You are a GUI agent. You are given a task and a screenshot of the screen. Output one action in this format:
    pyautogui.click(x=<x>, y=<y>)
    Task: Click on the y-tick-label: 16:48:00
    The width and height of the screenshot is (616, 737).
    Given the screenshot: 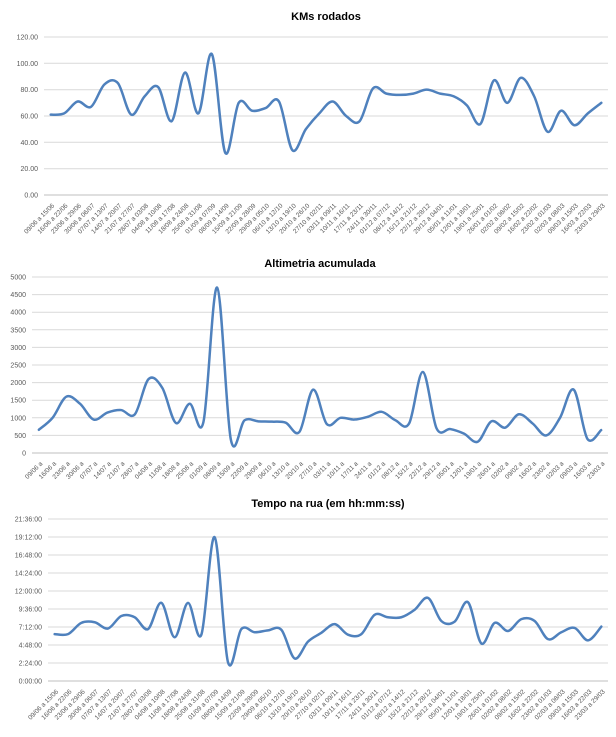 What is the action you would take?
    pyautogui.click(x=28, y=556)
    